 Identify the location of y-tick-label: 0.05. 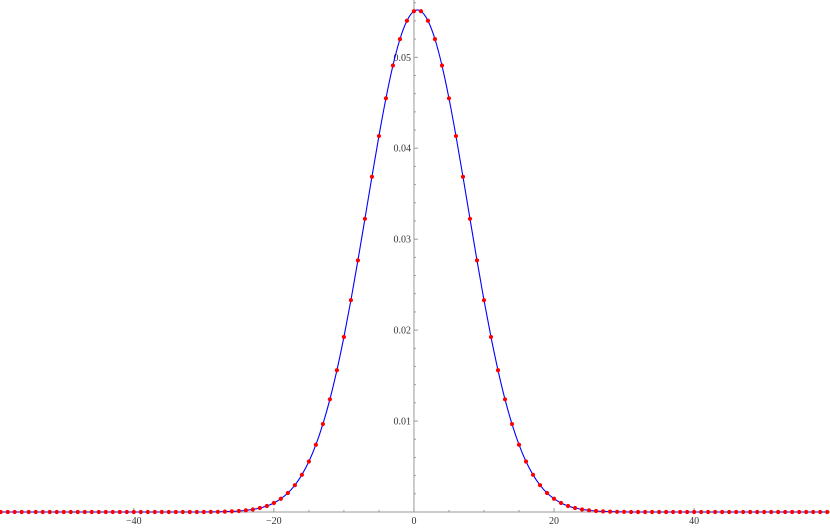
(402, 58).